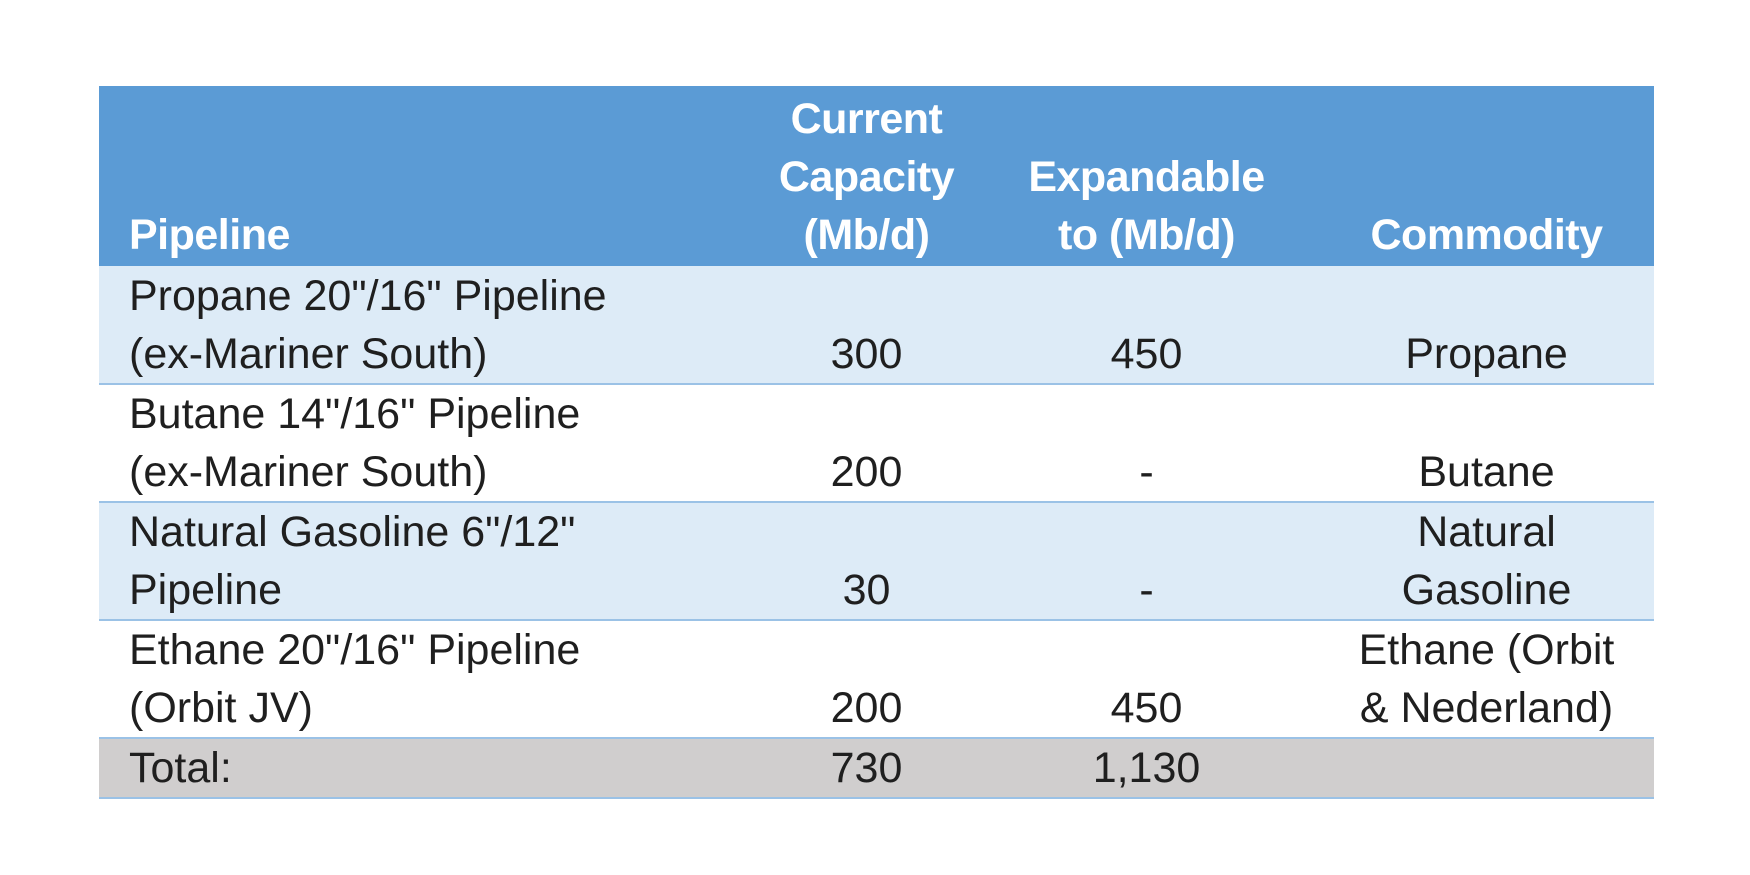 This screenshot has height=875, width=1750. Describe the element at coordinates (1486, 354) in the screenshot. I see `cell-line: Propane` at that location.